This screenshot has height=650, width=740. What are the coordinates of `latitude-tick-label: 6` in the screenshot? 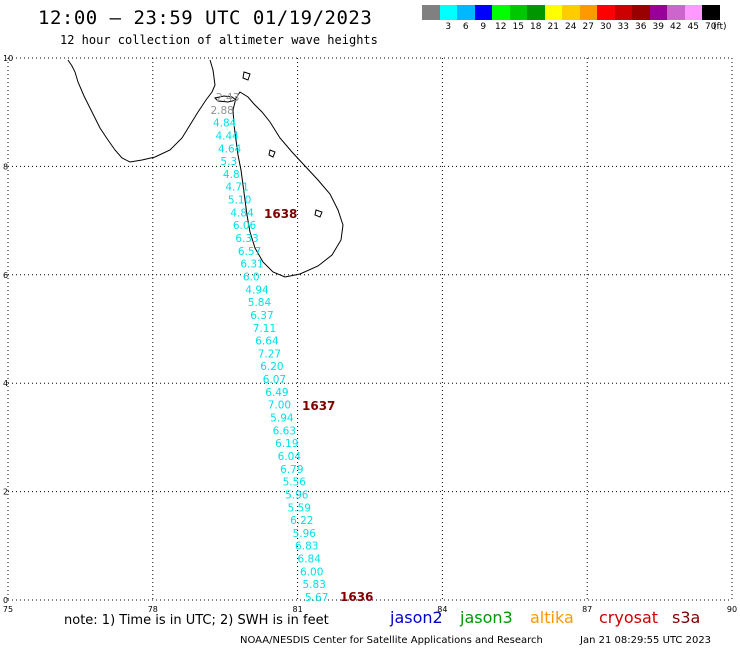 It's located at (5, 275).